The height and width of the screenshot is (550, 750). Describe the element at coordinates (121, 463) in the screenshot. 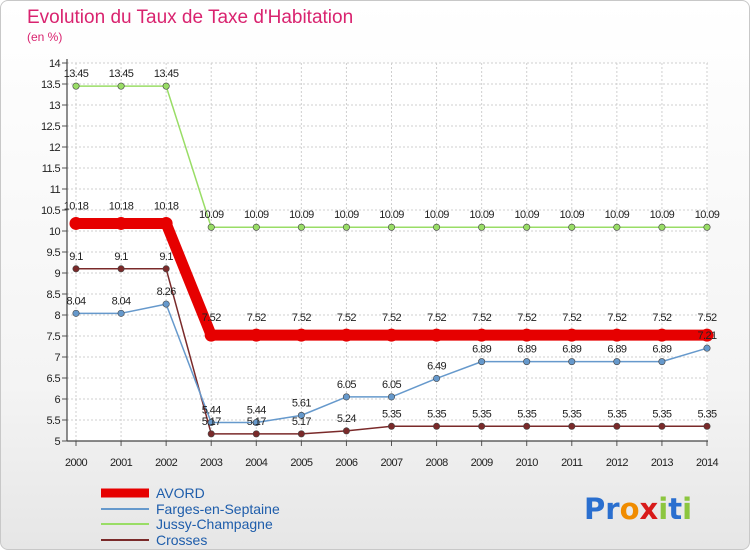

I see `x-tick-label: 2001` at that location.